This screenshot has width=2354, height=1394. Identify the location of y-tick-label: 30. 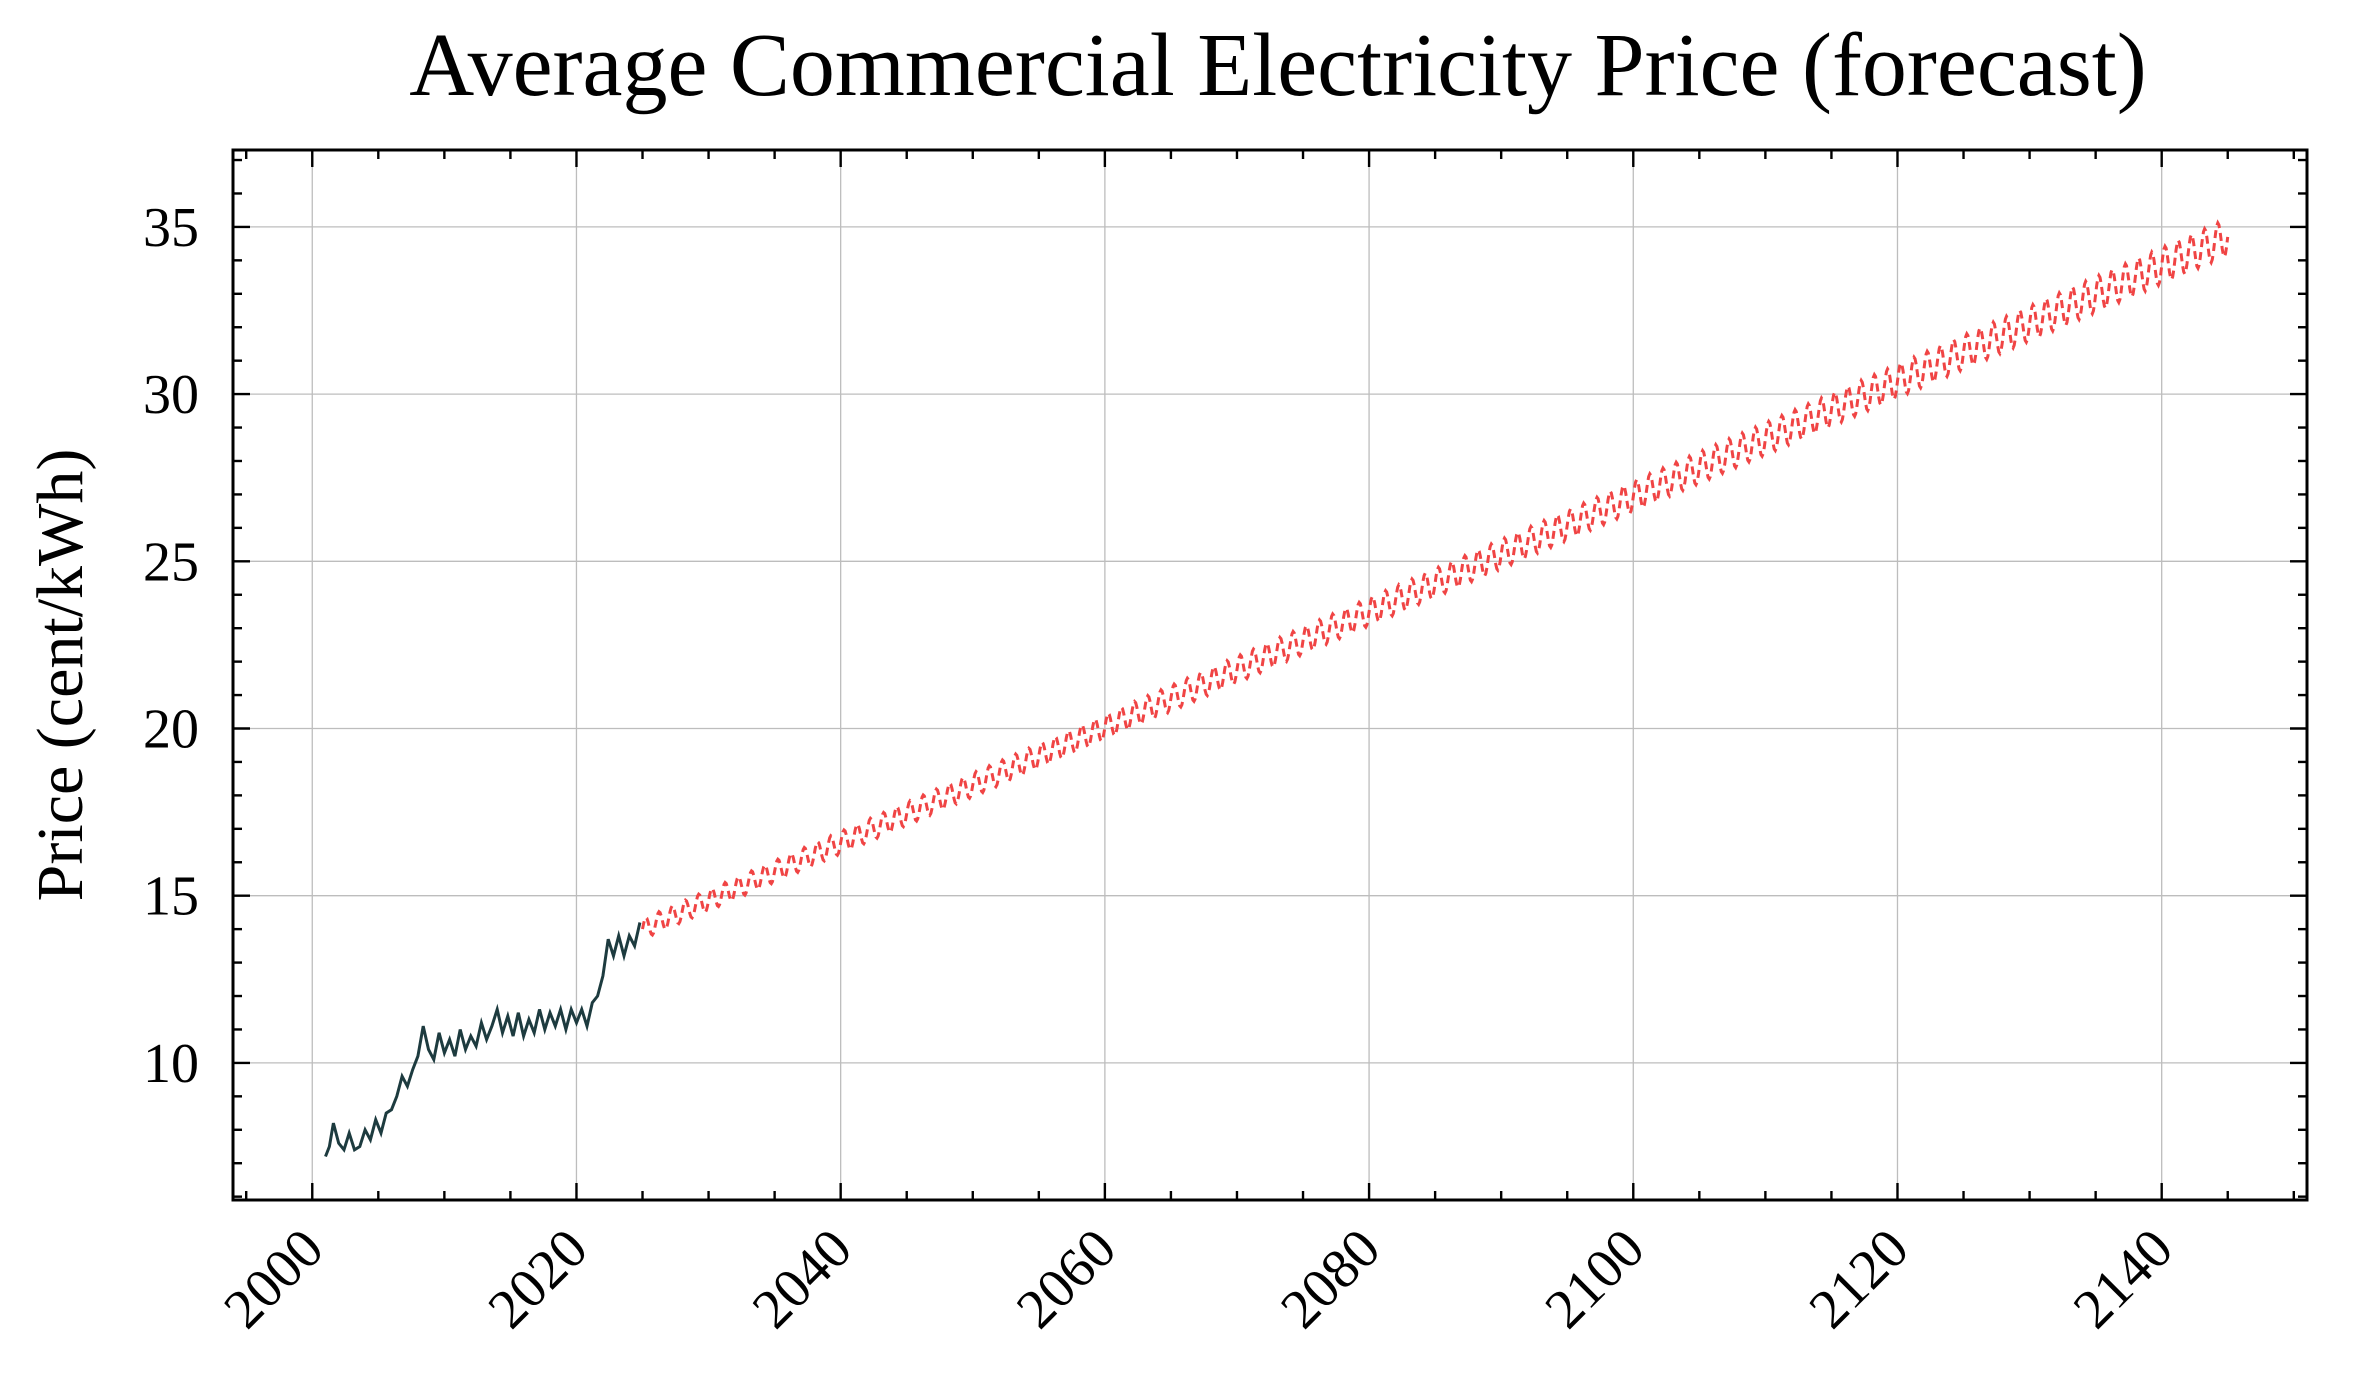
(171, 395).